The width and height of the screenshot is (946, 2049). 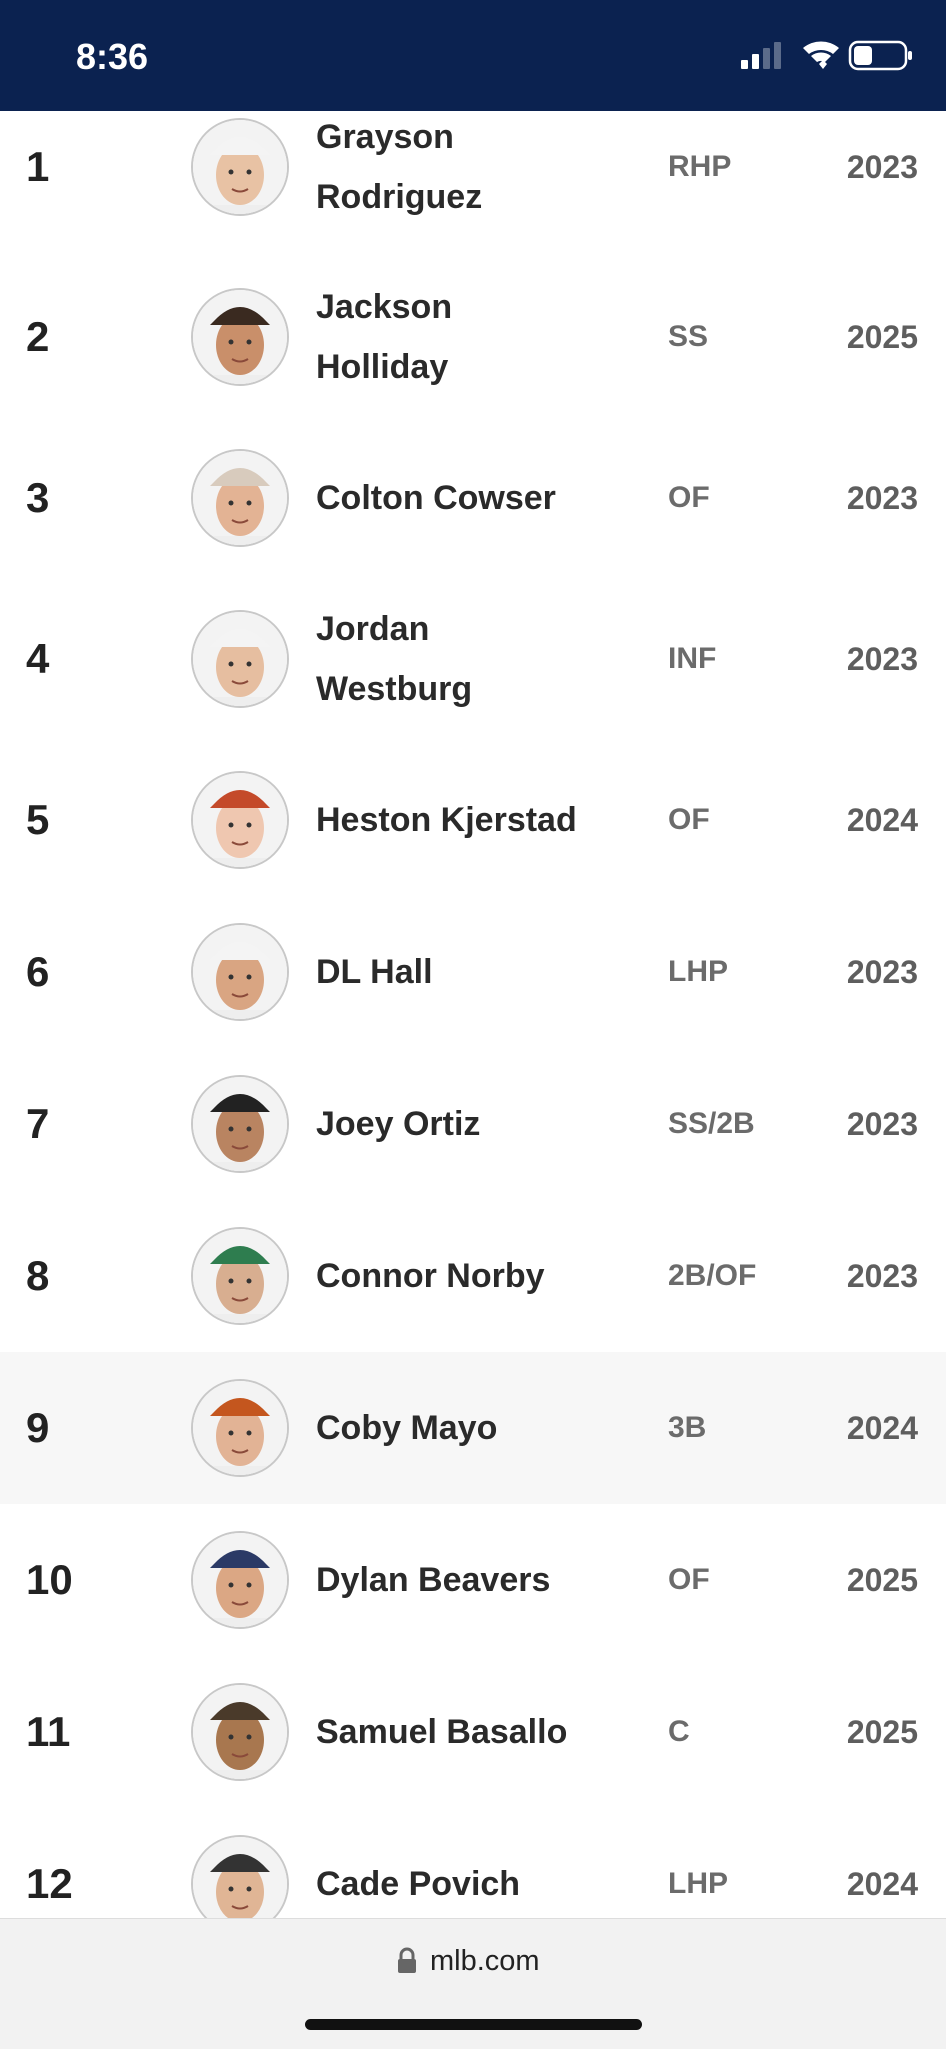 I want to click on player-name: Grayson Rodriguez, so click(x=399, y=167).